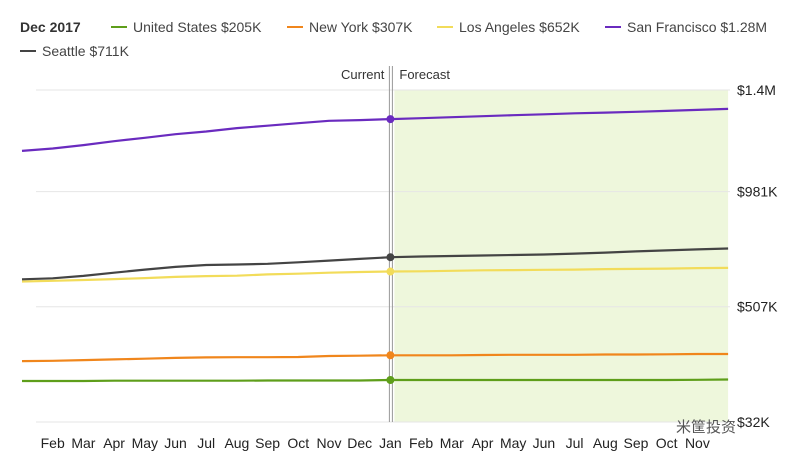  What do you see at coordinates (375, 129) in the screenshot?
I see `series-line-san-francisco` at bounding box center [375, 129].